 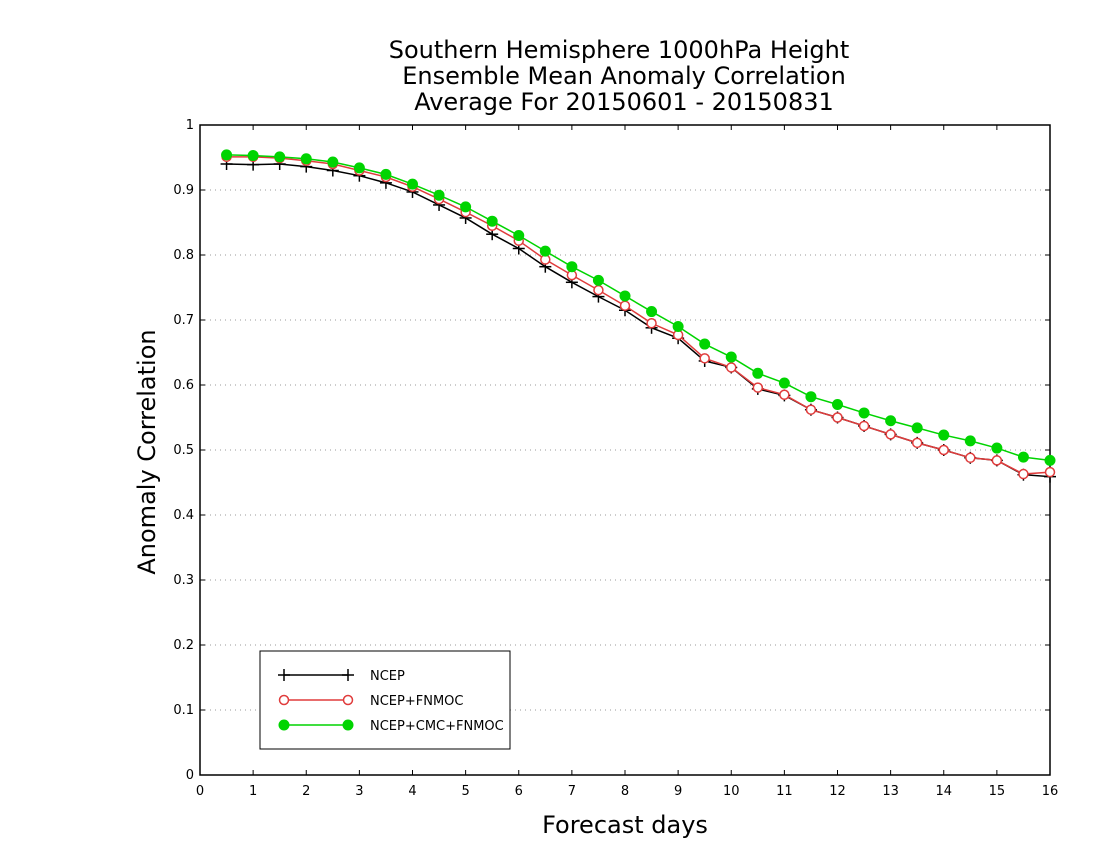 What do you see at coordinates (183, 190) in the screenshot?
I see `y-tick-label: 0.9` at bounding box center [183, 190].